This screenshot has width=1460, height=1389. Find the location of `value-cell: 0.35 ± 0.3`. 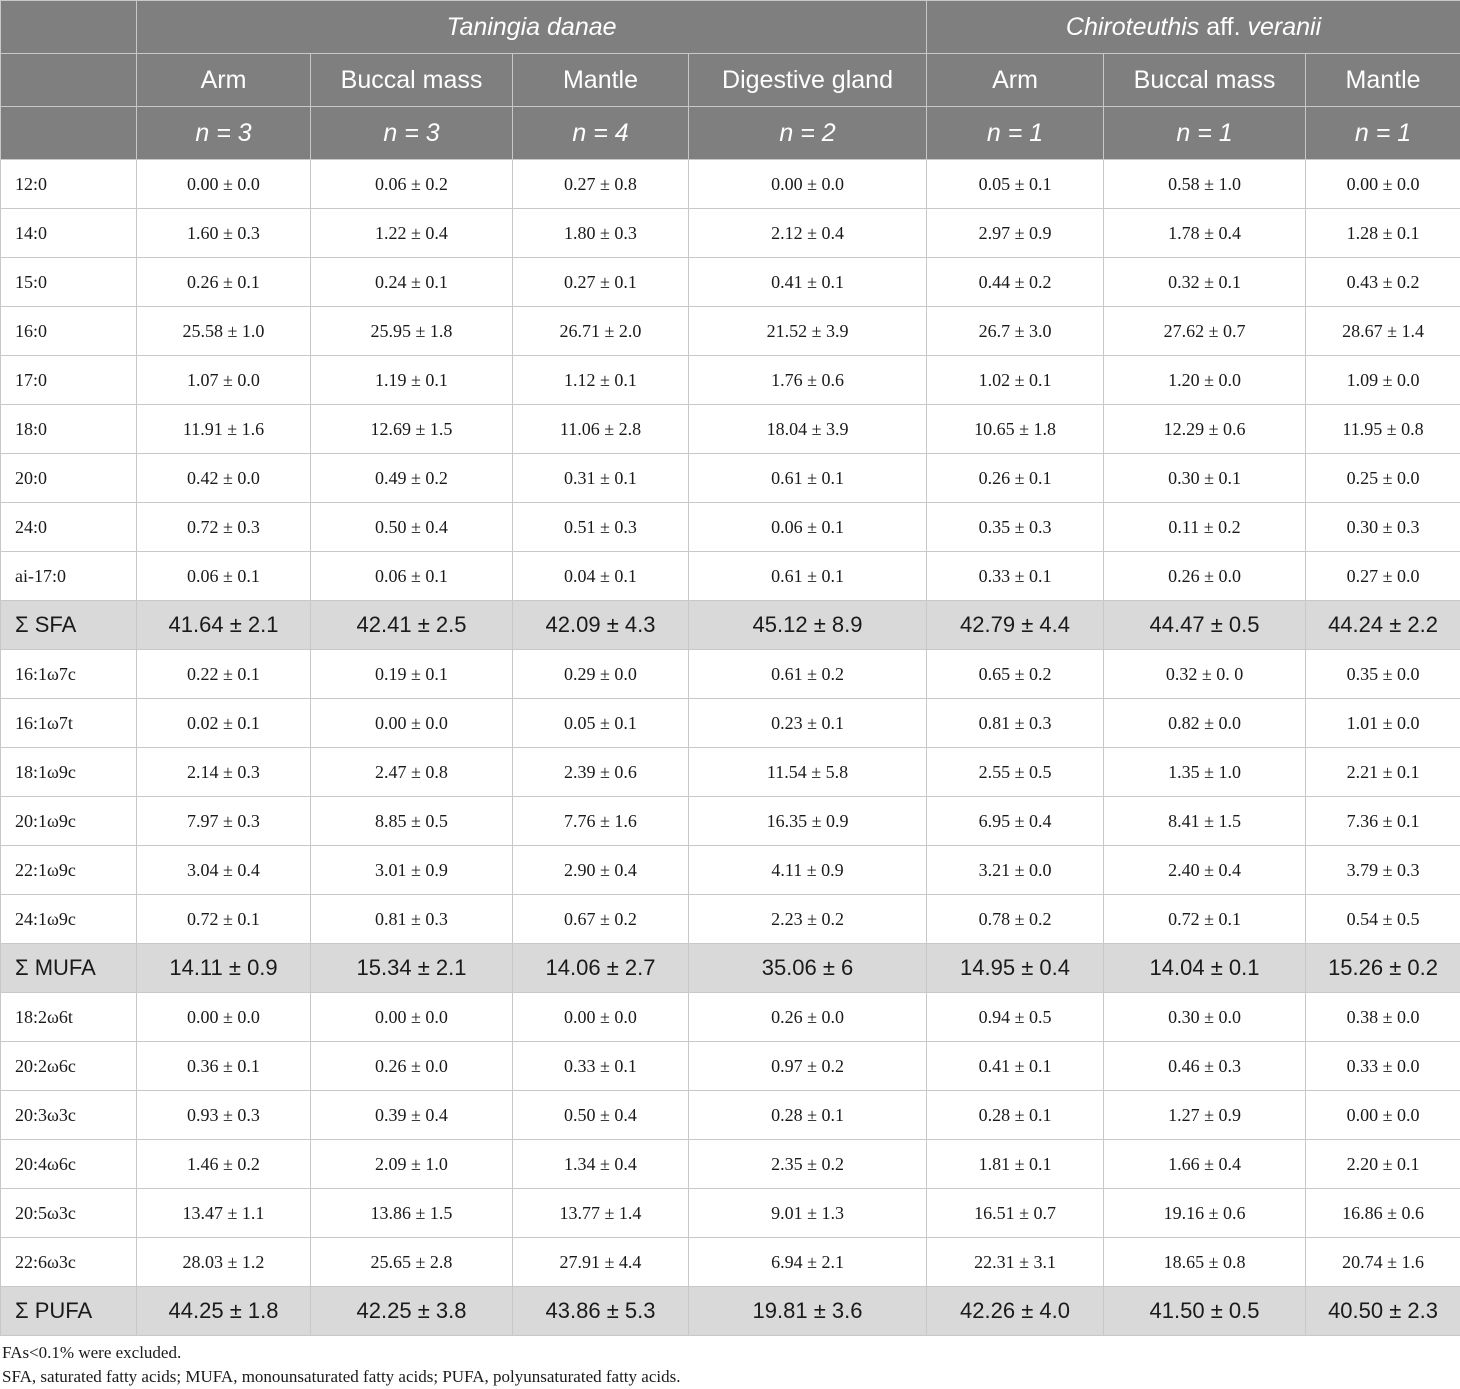

value-cell: 0.35 ± 0.3 is located at coordinates (1015, 527).